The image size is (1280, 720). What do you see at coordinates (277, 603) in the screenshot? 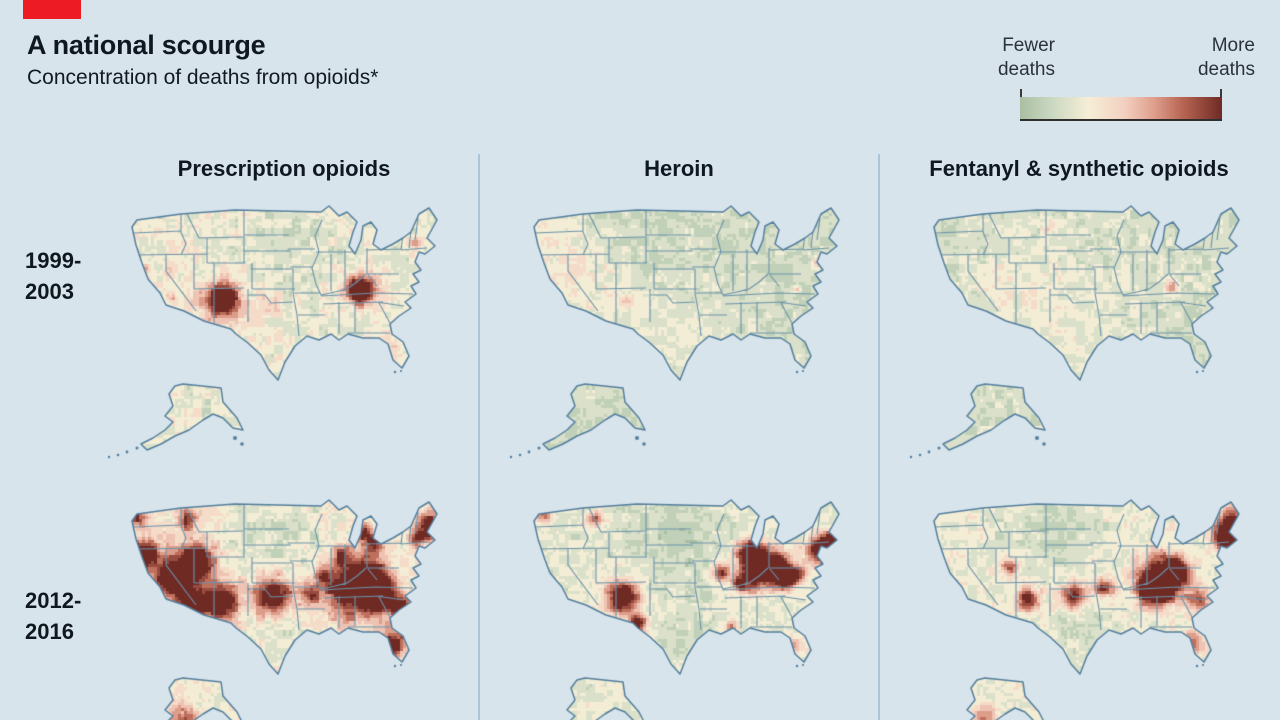
I see `map-prescription-opioids-2012-2016` at bounding box center [277, 603].